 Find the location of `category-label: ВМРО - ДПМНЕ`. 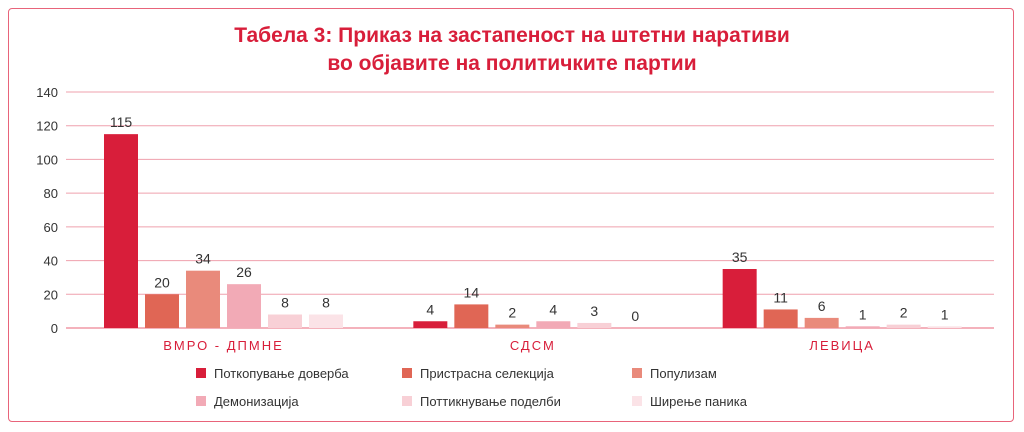

category-label: ВМРО - ДПМНЕ is located at coordinates (223, 345).